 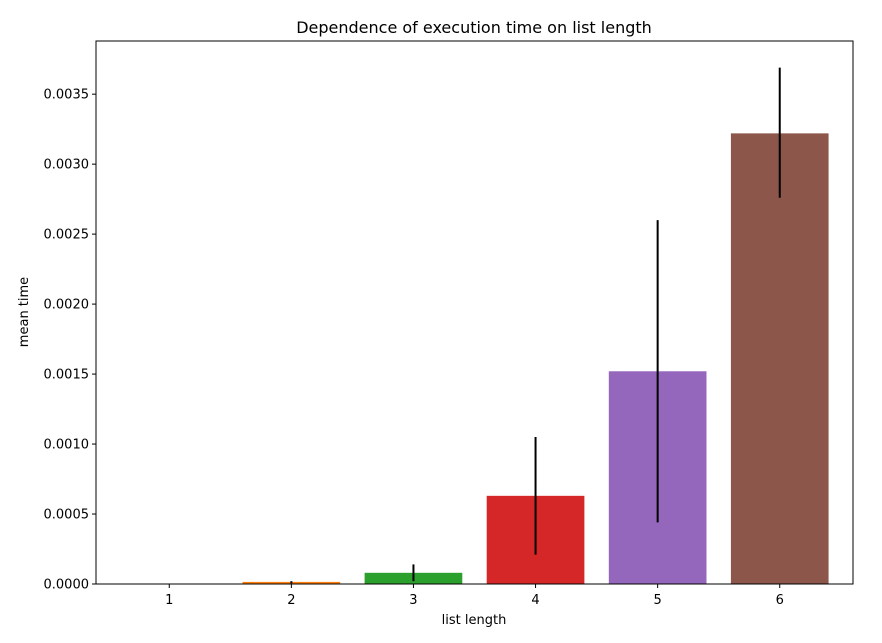 I want to click on y-tick-label: 0.0010, so click(x=67, y=445).